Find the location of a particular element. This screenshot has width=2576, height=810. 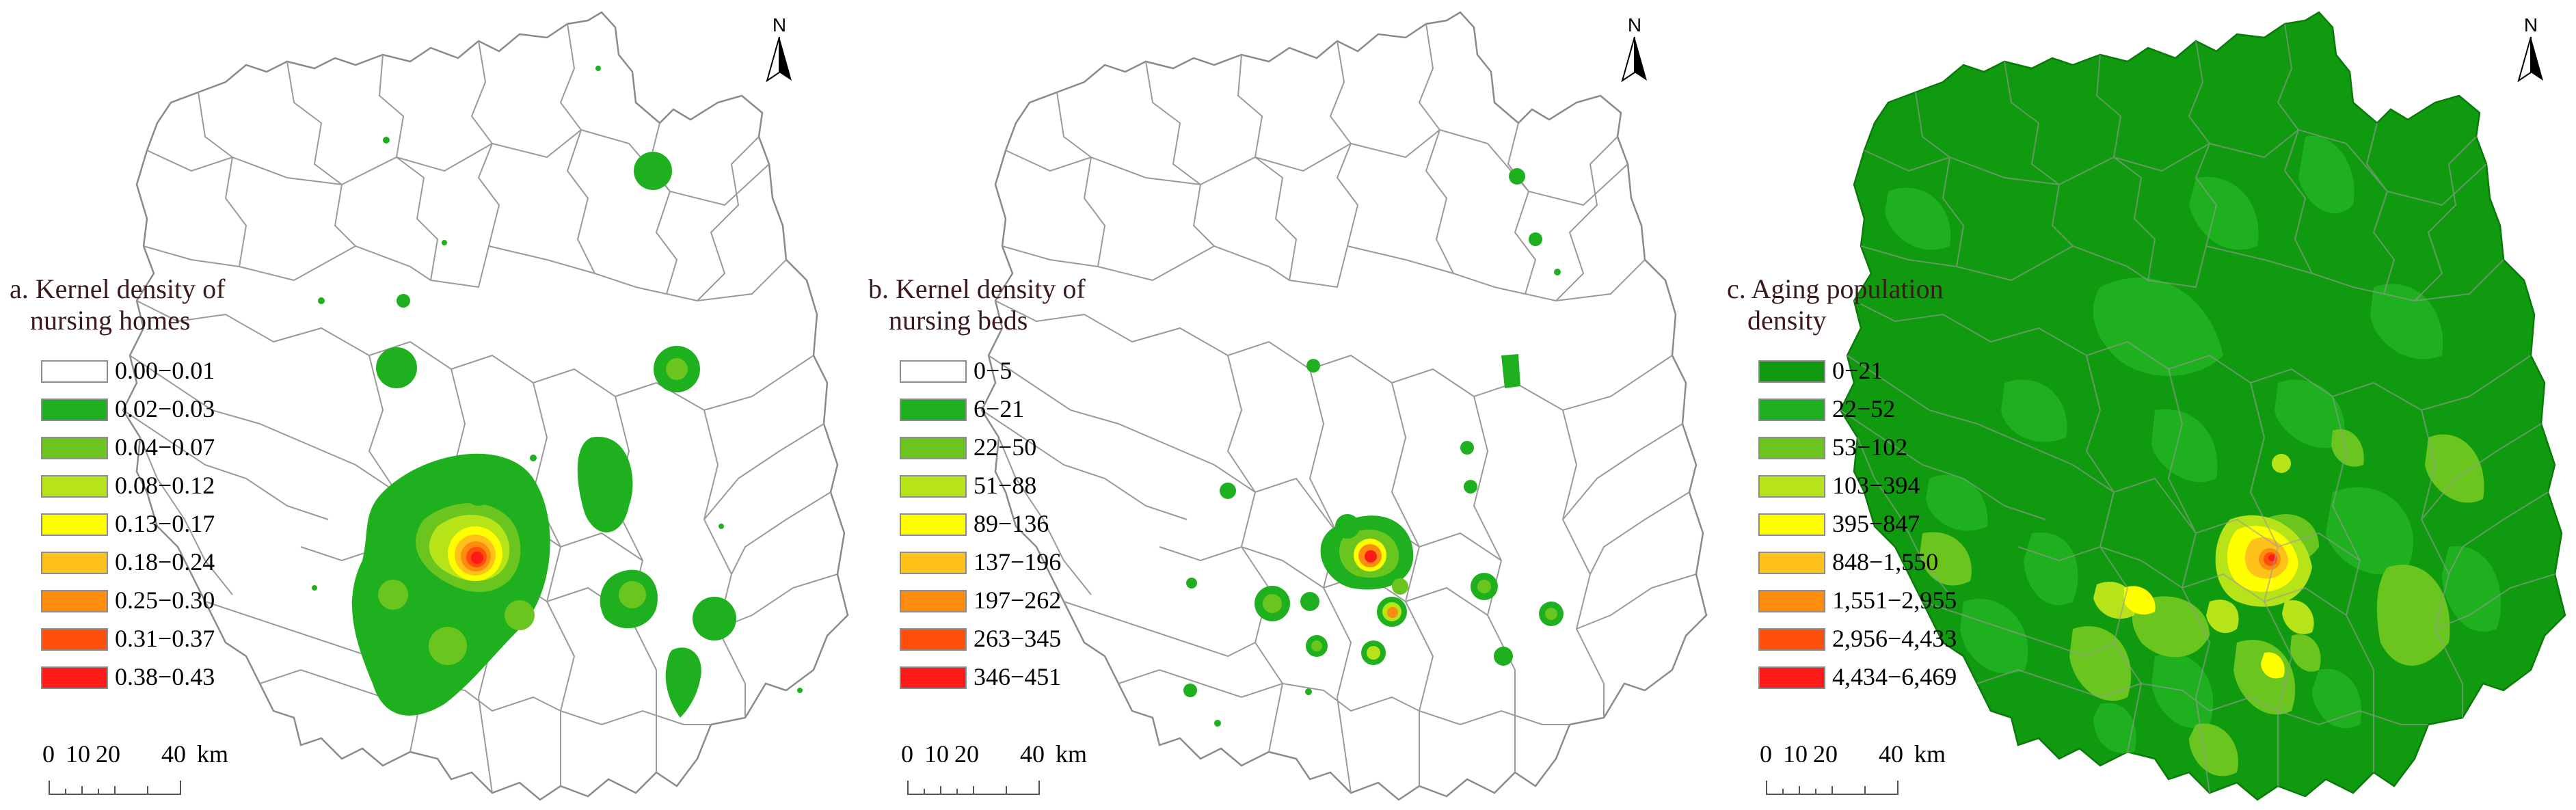

legend-item: 0.31−0.37 is located at coordinates (150, 639).